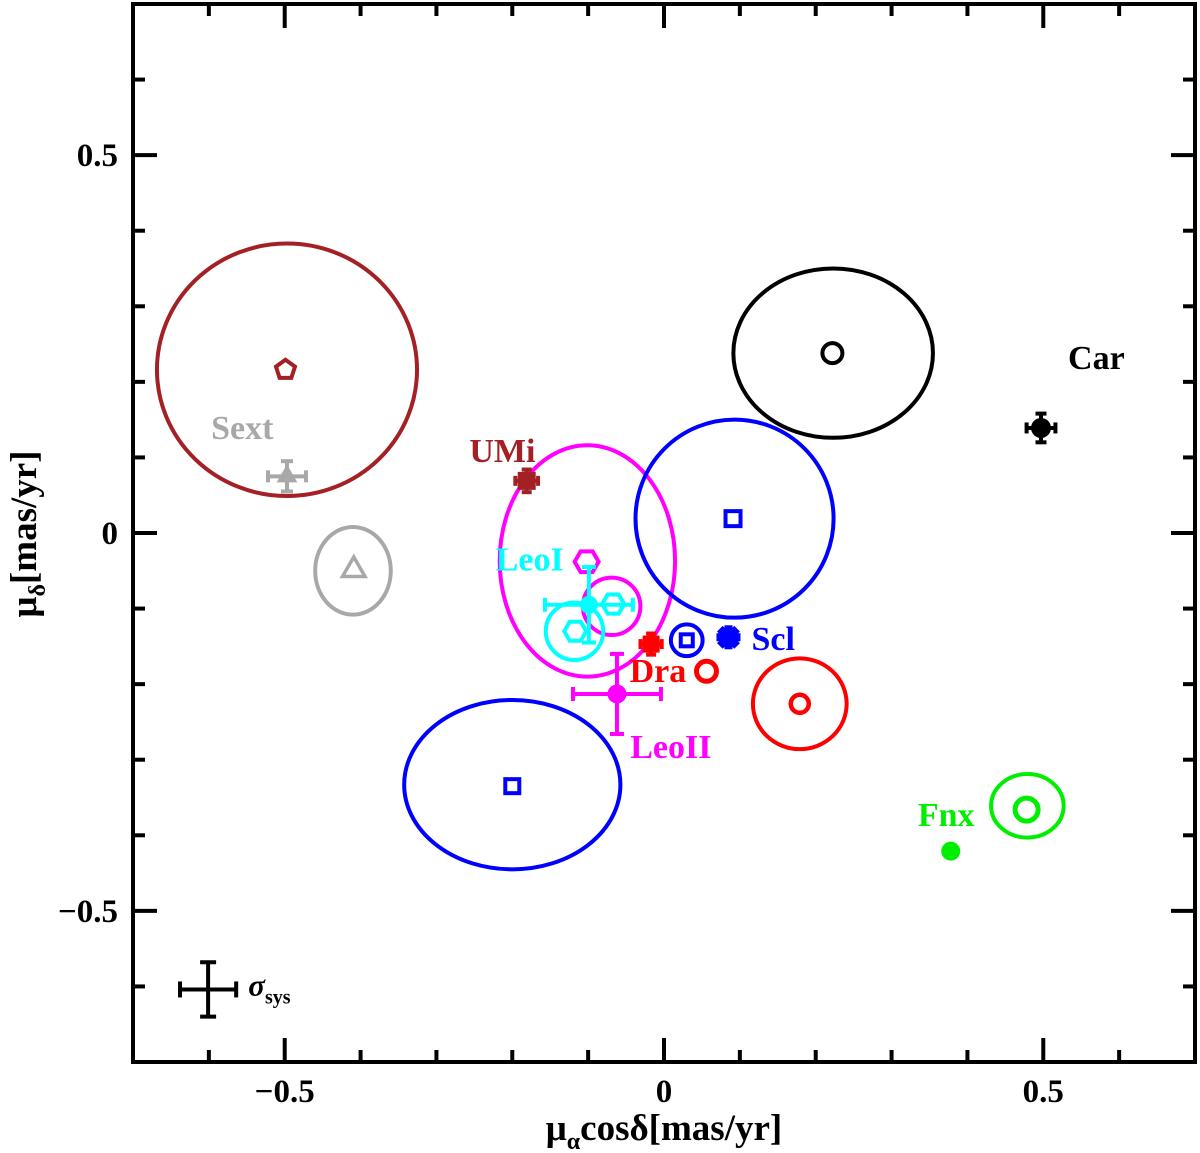 The height and width of the screenshot is (1153, 1200). Describe the element at coordinates (27, 533) in the screenshot. I see `y-axis-title: μδ[mas/yr]` at that location.